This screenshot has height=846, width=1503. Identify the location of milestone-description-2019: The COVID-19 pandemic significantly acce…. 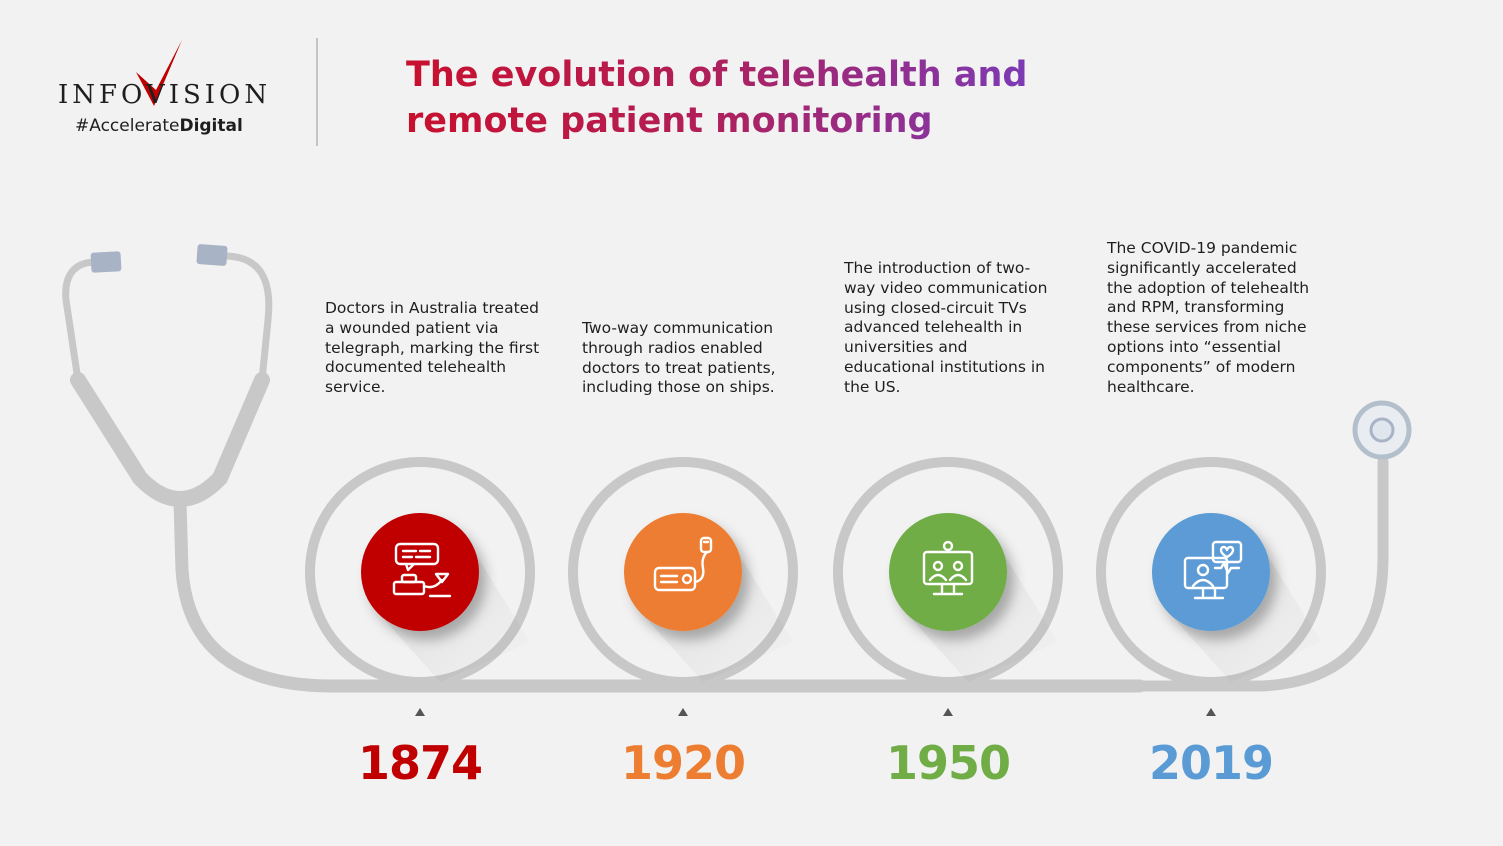
(1208, 317).